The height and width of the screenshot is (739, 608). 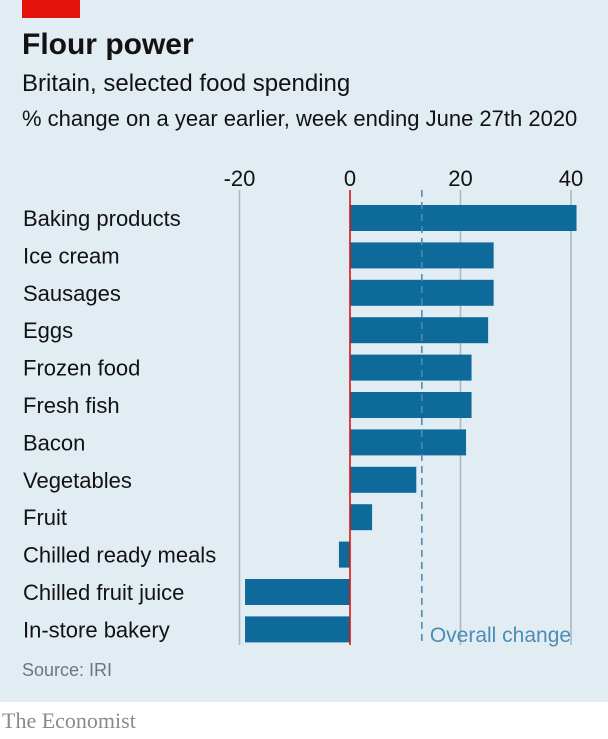 I want to click on overall-change-label: Overall change, so click(x=500, y=635).